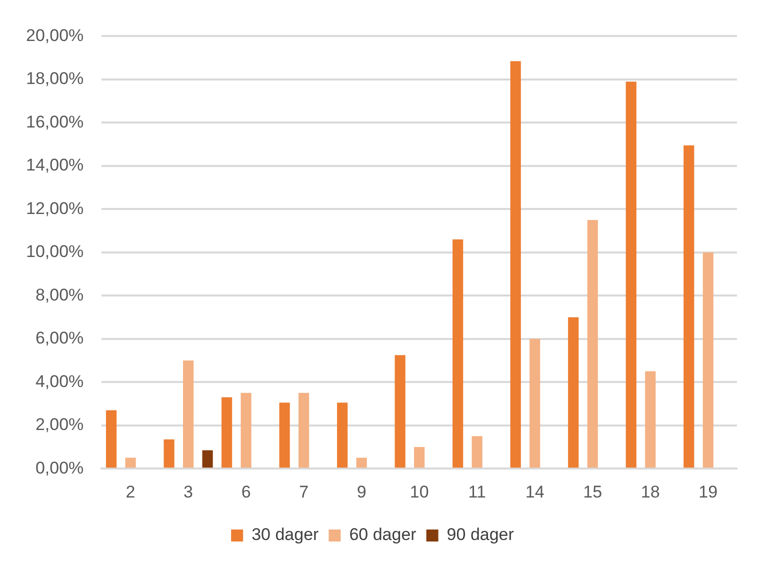 This screenshot has width=757, height=562. What do you see at coordinates (480, 534) in the screenshot?
I see `legend-label: 90 dager` at bounding box center [480, 534].